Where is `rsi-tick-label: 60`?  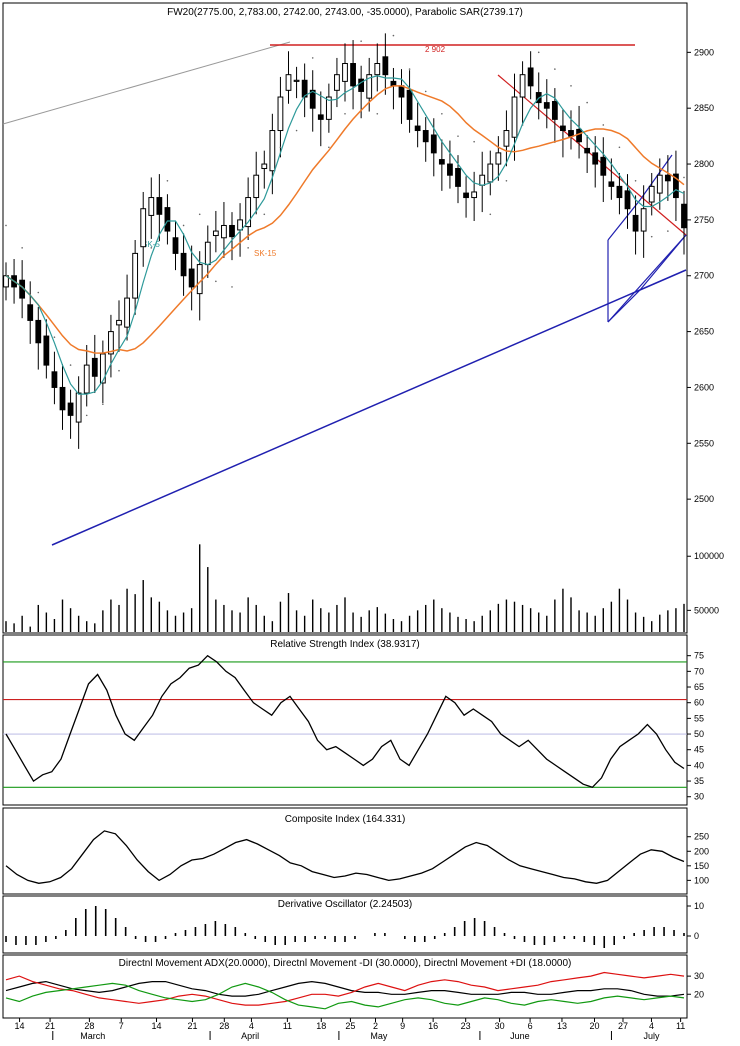 rsi-tick-label: 60 is located at coordinates (699, 703).